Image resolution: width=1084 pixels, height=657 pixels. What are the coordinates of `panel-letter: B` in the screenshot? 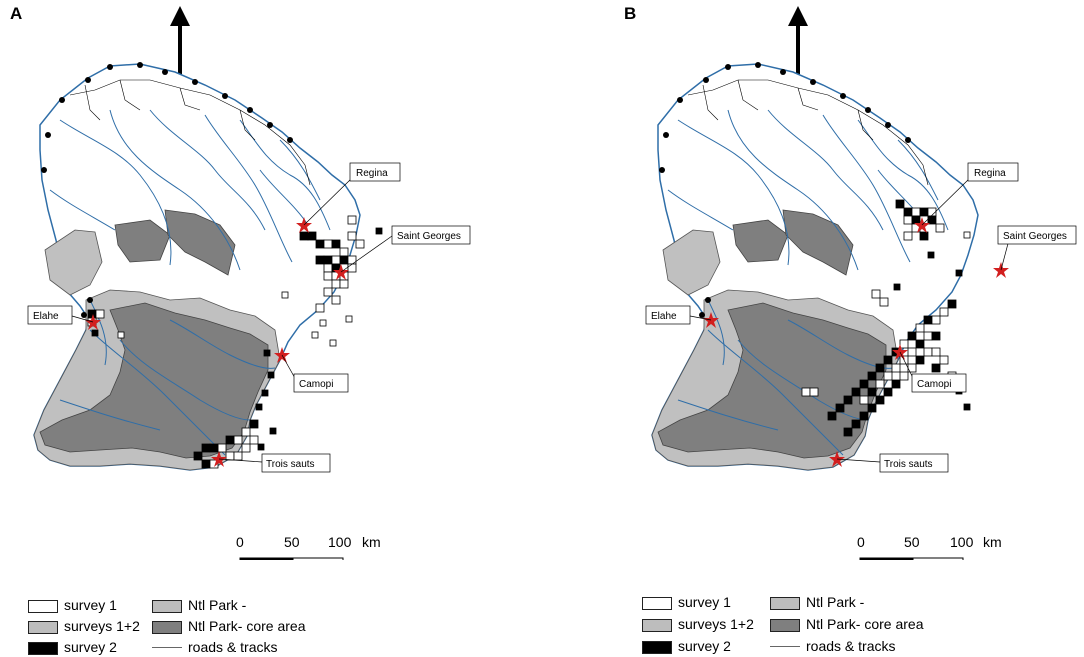 It's located at (630, 13).